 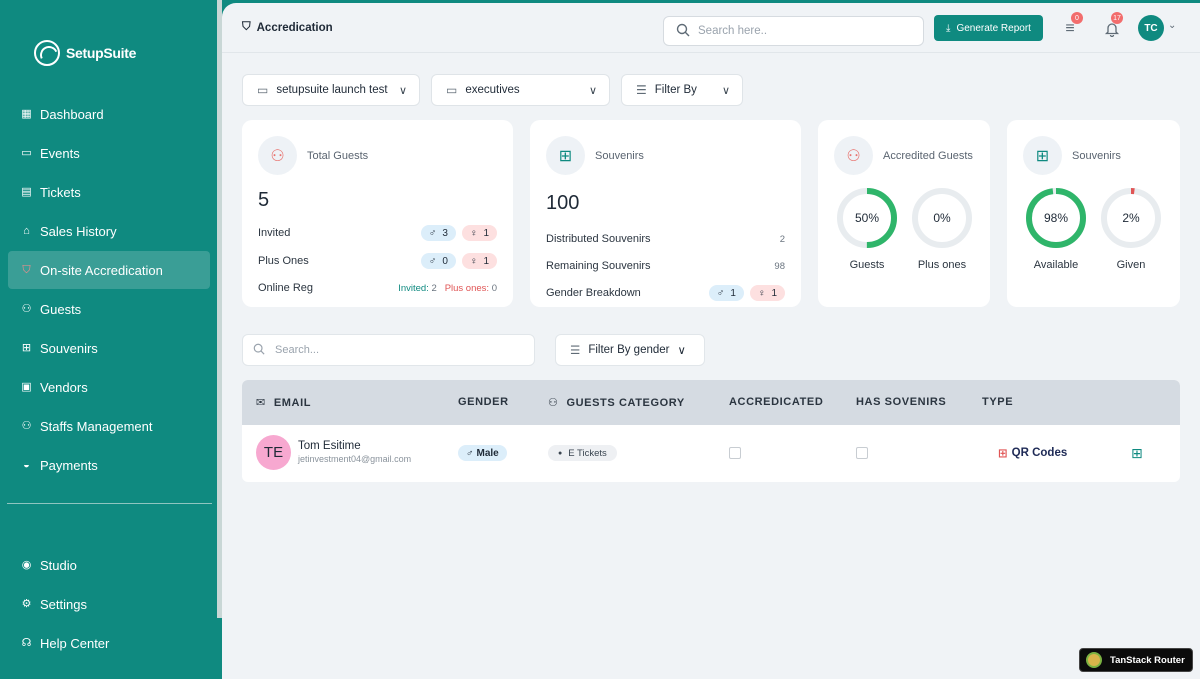 What do you see at coordinates (682, 90) in the screenshot?
I see `filter-by-dropdown: ☰ Filter By ∨` at bounding box center [682, 90].